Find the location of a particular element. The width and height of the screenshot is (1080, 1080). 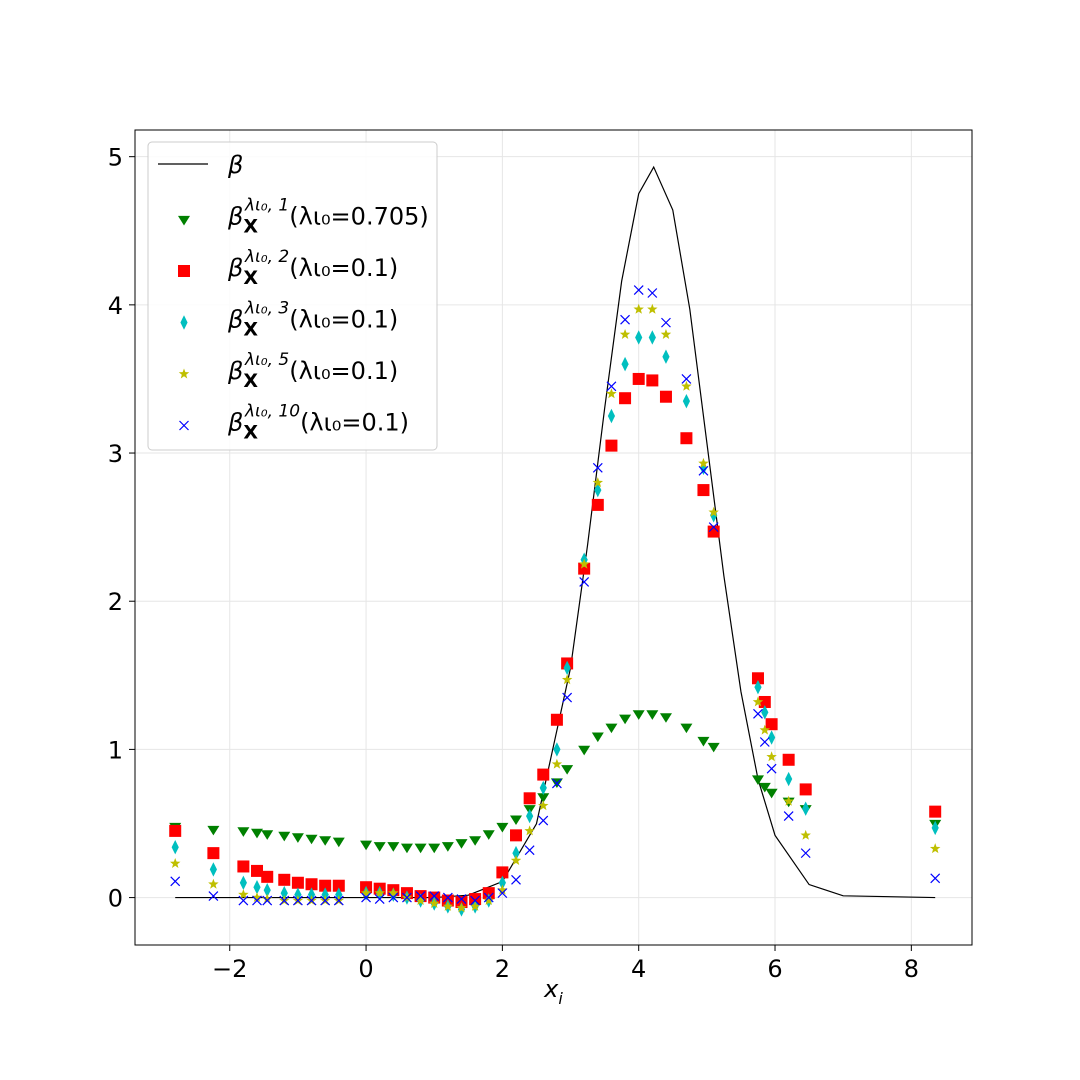

y-tick-label: 5 is located at coordinates (115, 158).